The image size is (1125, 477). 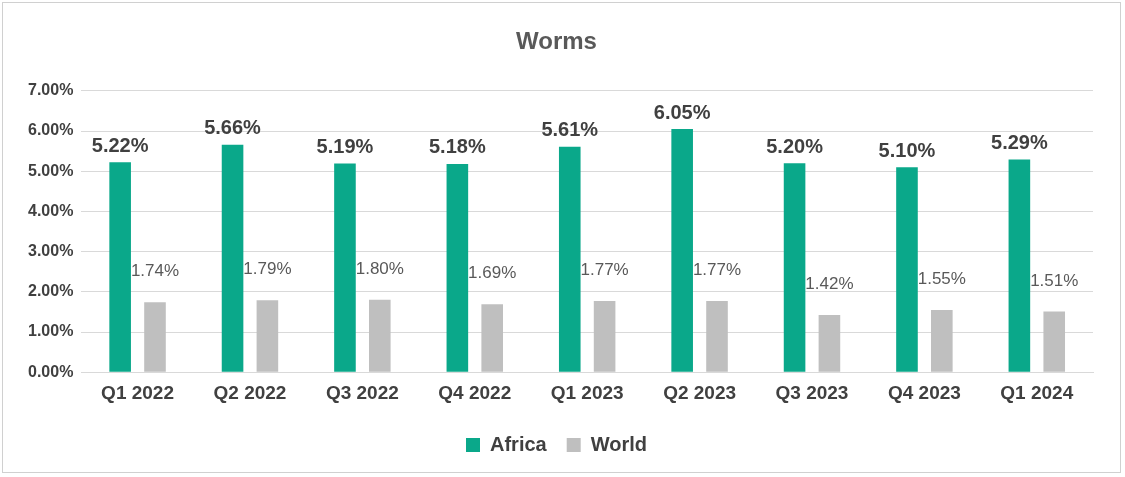 What do you see at coordinates (700, 392) in the screenshot?
I see `x-tick-label: Q2 2023` at bounding box center [700, 392].